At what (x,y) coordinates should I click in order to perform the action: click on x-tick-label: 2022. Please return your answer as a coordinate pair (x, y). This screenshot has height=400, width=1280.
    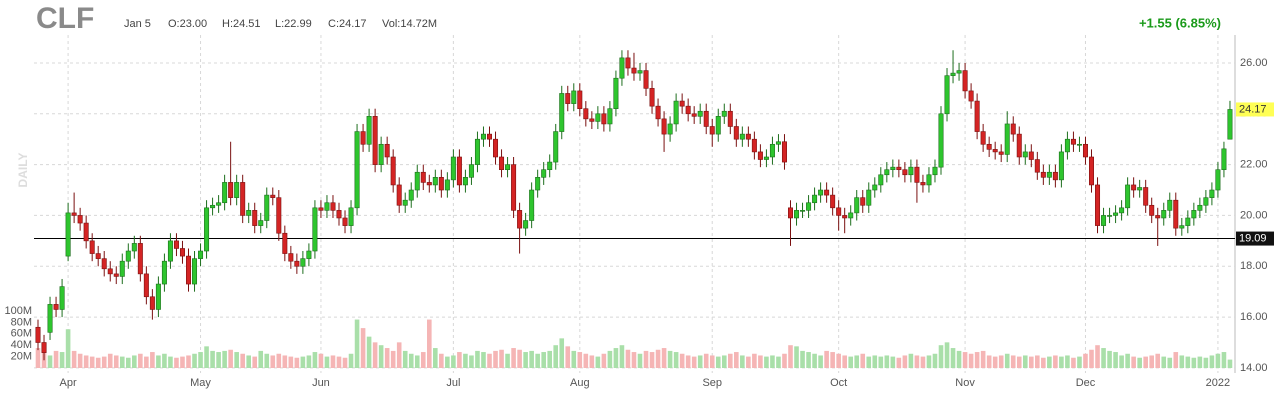
    Looking at the image, I should click on (1218, 383).